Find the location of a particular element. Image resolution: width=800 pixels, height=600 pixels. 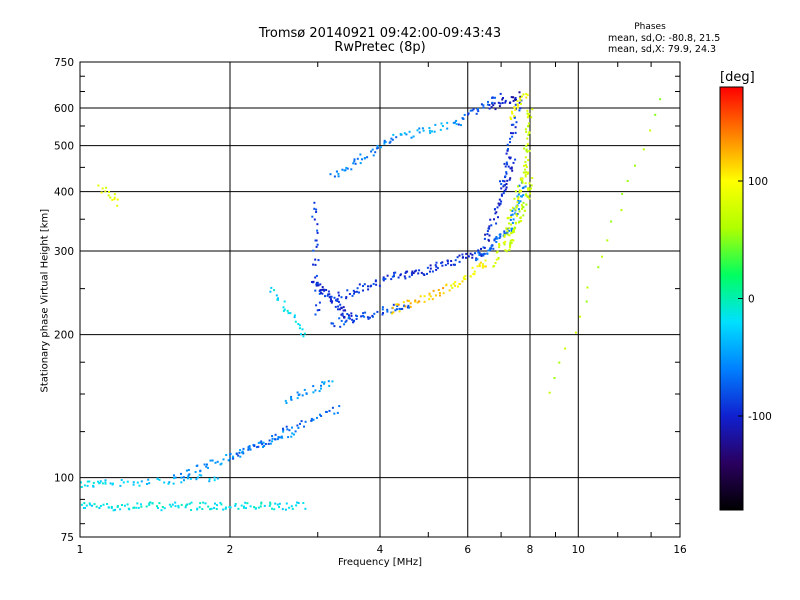

x-tick-label: 16 is located at coordinates (680, 550).